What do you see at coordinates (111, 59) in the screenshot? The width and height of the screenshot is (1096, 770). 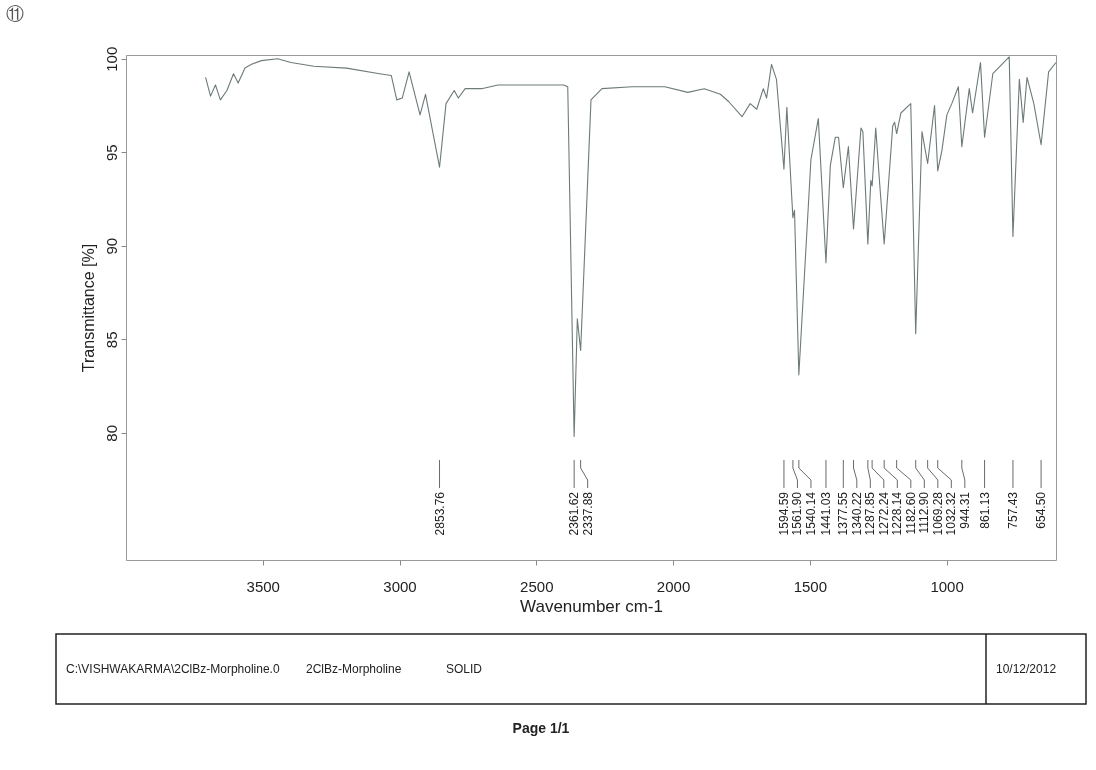 I see `y-tick-label: 100` at bounding box center [111, 59].